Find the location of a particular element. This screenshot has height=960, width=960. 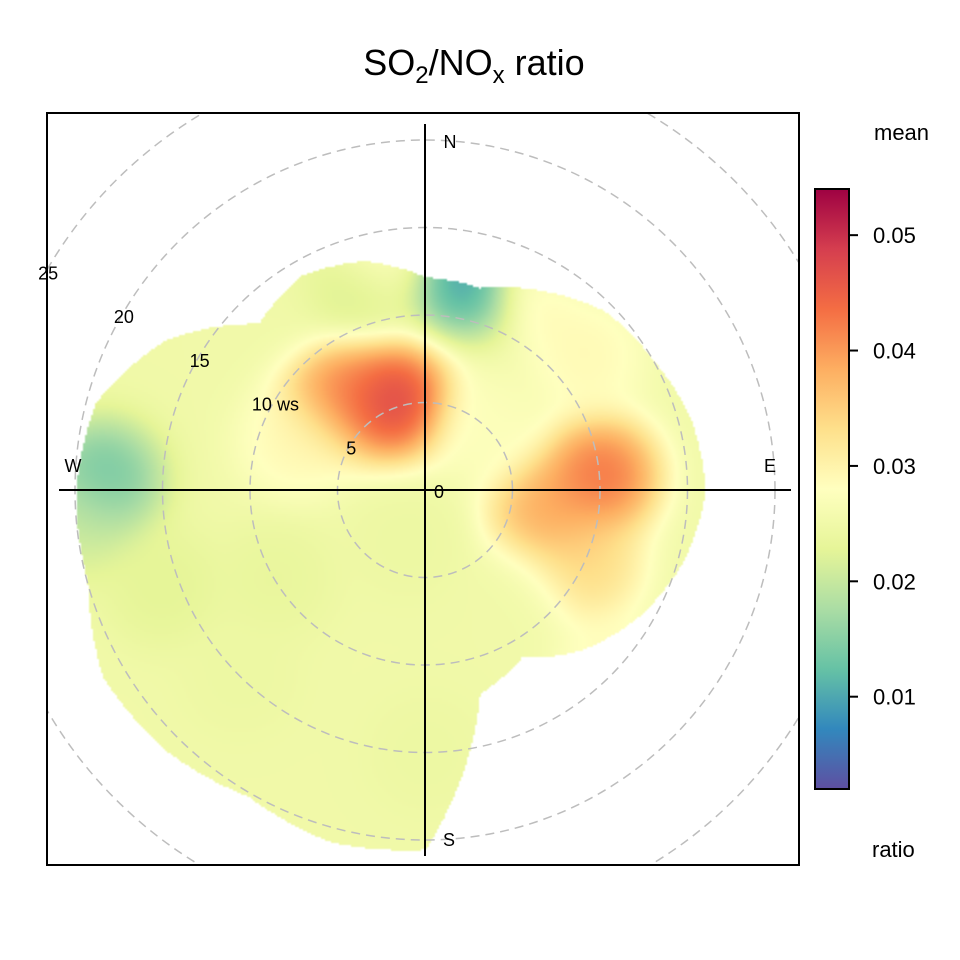

direction-label-s: S is located at coordinates (449, 840).